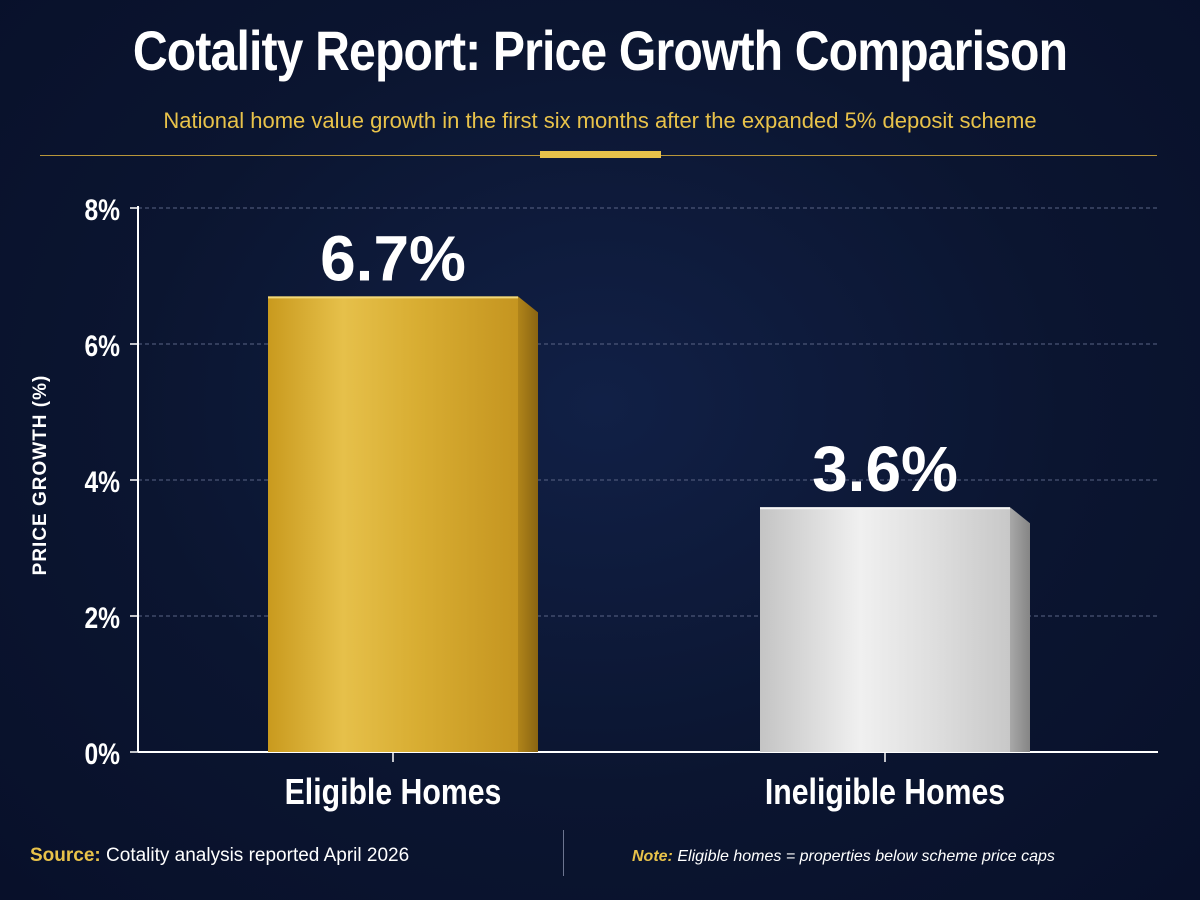 The height and width of the screenshot is (900, 1200). What do you see at coordinates (255, 855) in the screenshot?
I see `source-text: Cotality analysis reported April 2026` at bounding box center [255, 855].